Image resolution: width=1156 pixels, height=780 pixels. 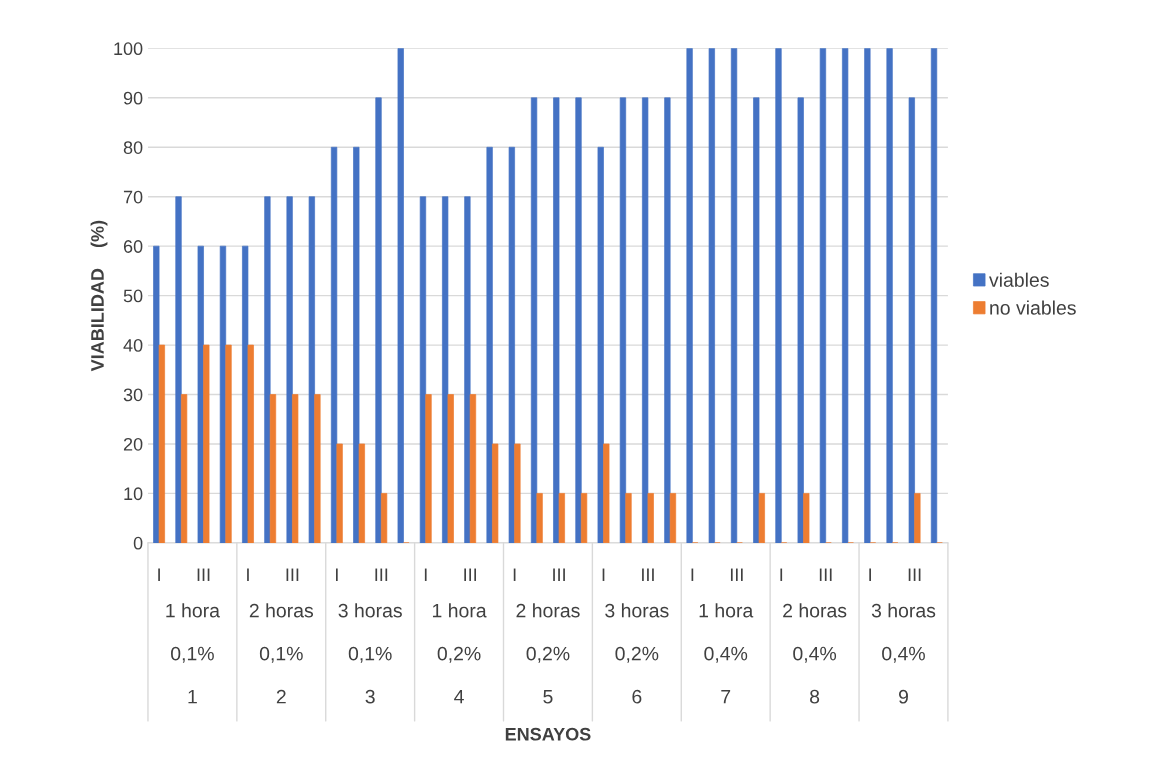 I want to click on y-tick-label: 100, so click(x=128, y=49).